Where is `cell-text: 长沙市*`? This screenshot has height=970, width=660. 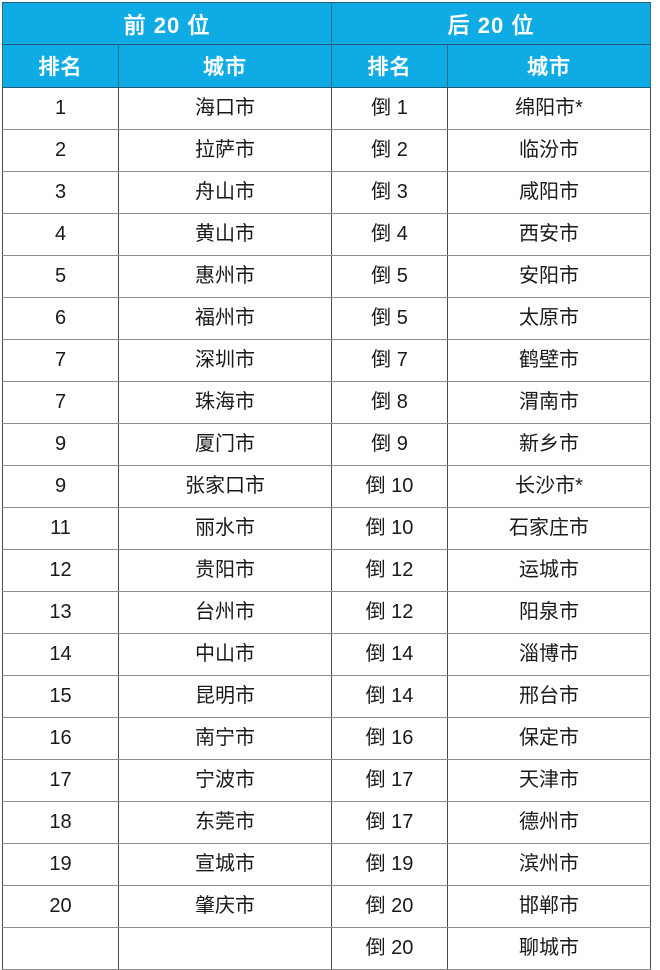 cell-text: 长沙市* is located at coordinates (549, 486).